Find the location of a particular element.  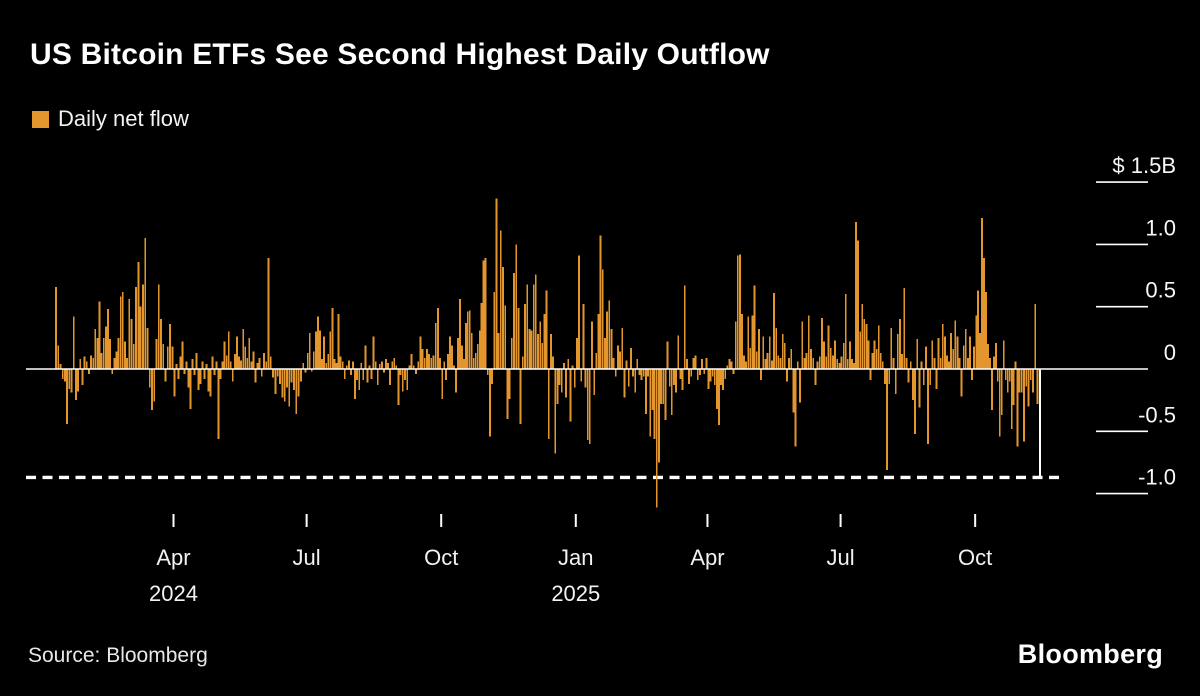

legend-swatch-daily-net-flow is located at coordinates (40, 119).